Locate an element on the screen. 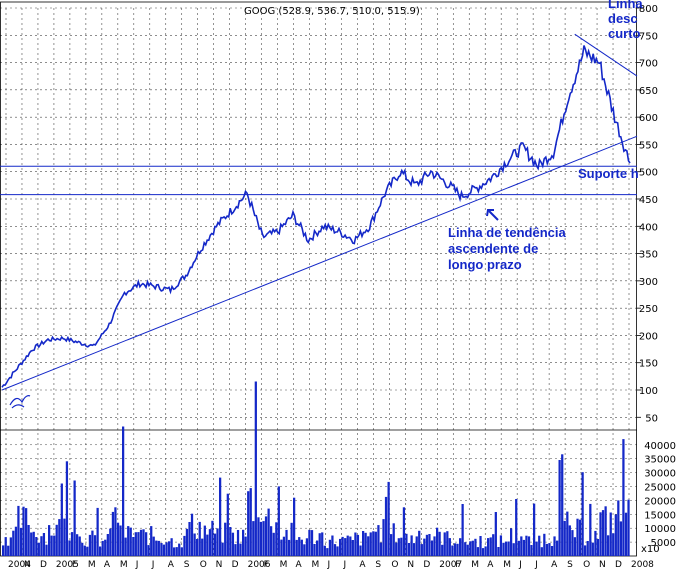 Image resolution: width=679 pixels, height=570 pixels. price-tick-label: 150 is located at coordinates (648, 364).